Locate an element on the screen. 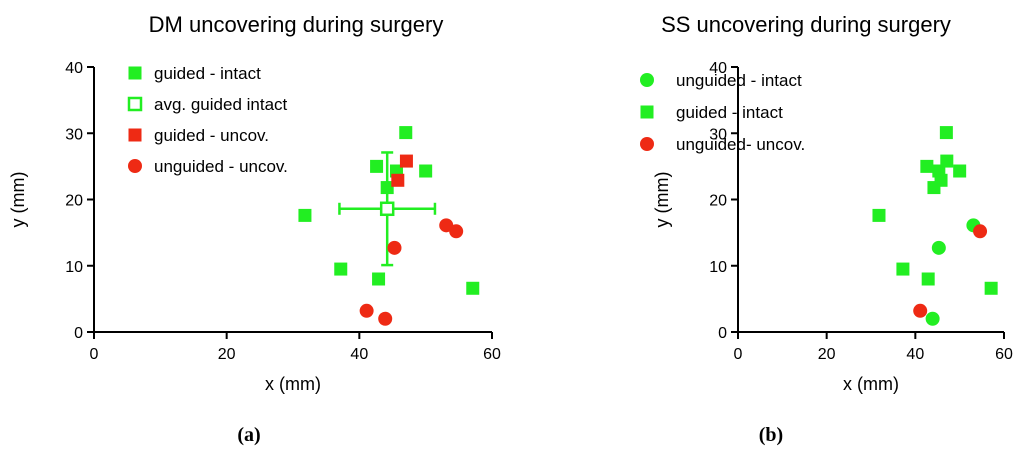 The height and width of the screenshot is (451, 1024). panel-caption: (a) is located at coordinates (248, 435).